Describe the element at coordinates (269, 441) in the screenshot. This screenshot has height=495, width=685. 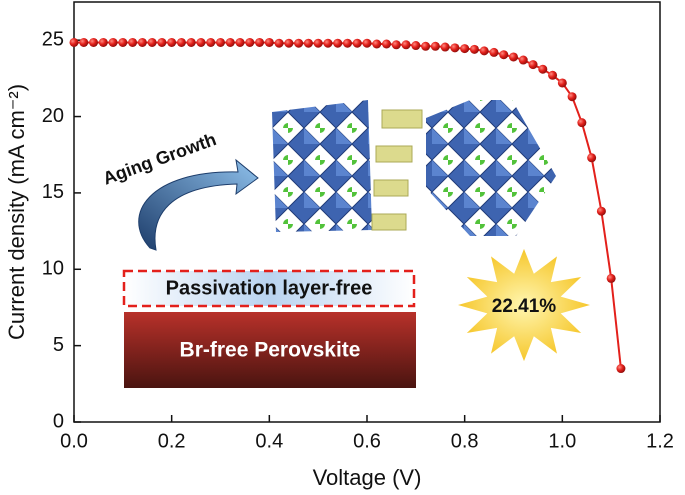
I see `x-tick-label: 0.4` at that location.